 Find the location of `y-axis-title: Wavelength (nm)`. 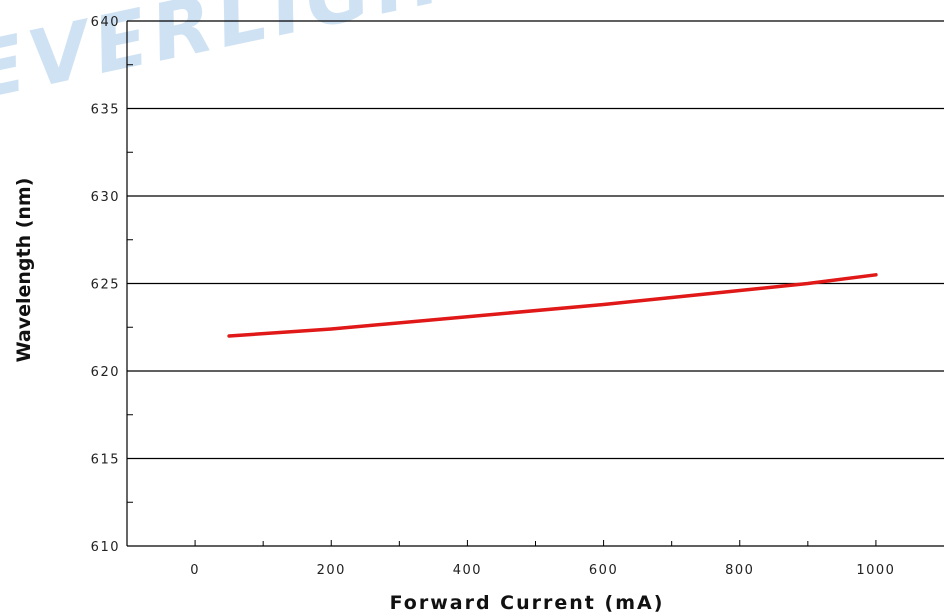

y-axis-title: Wavelength (nm) is located at coordinates (24, 270).